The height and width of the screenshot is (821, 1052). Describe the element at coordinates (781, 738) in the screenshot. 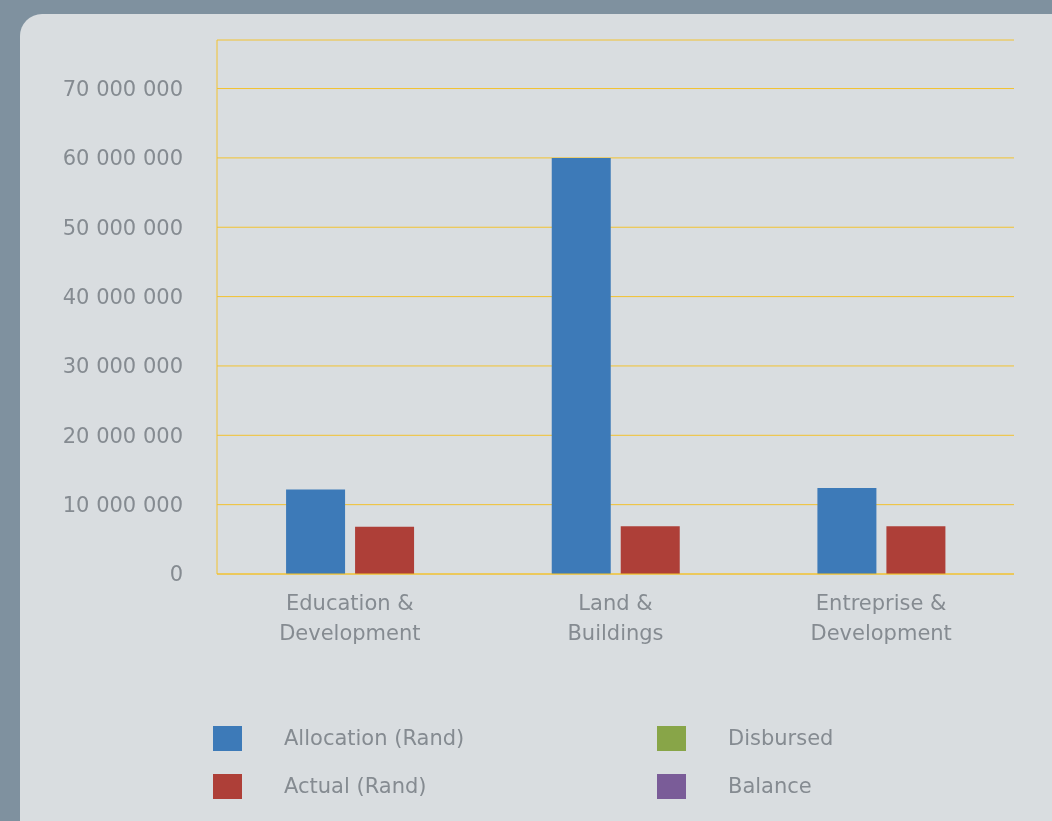

I see `legend-label: Disbursed` at that location.